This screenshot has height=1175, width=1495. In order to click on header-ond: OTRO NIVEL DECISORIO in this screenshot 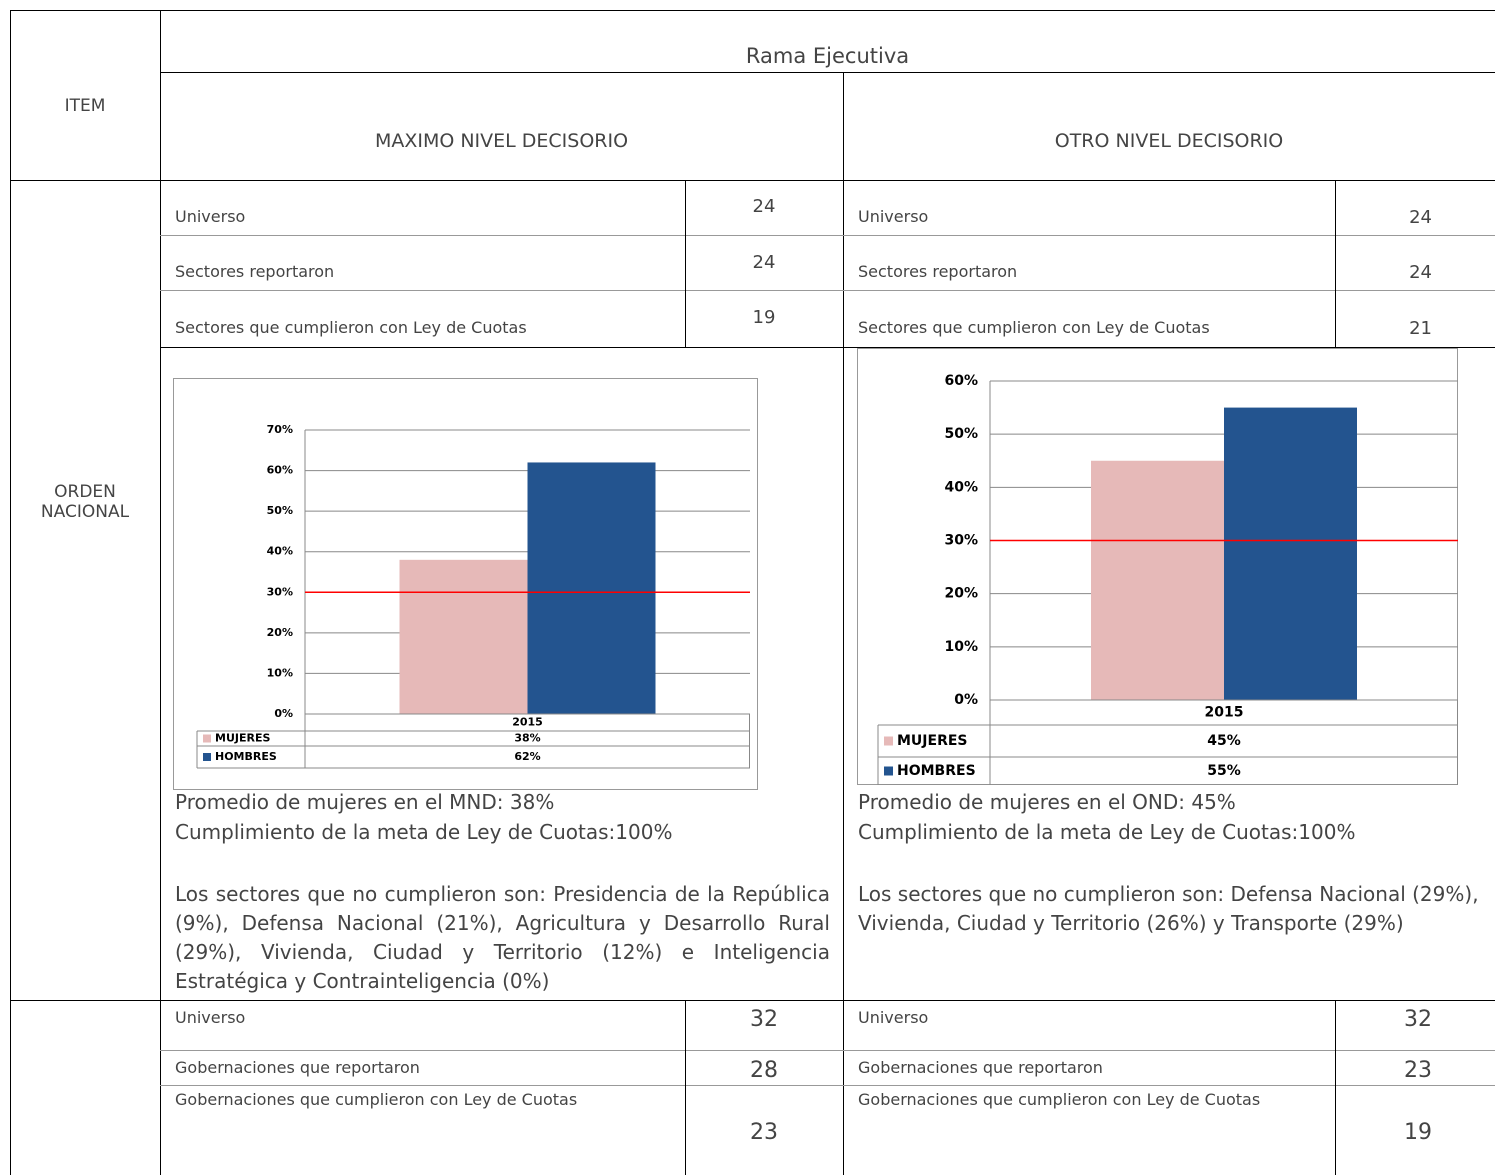, I will do `click(1169, 141)`.